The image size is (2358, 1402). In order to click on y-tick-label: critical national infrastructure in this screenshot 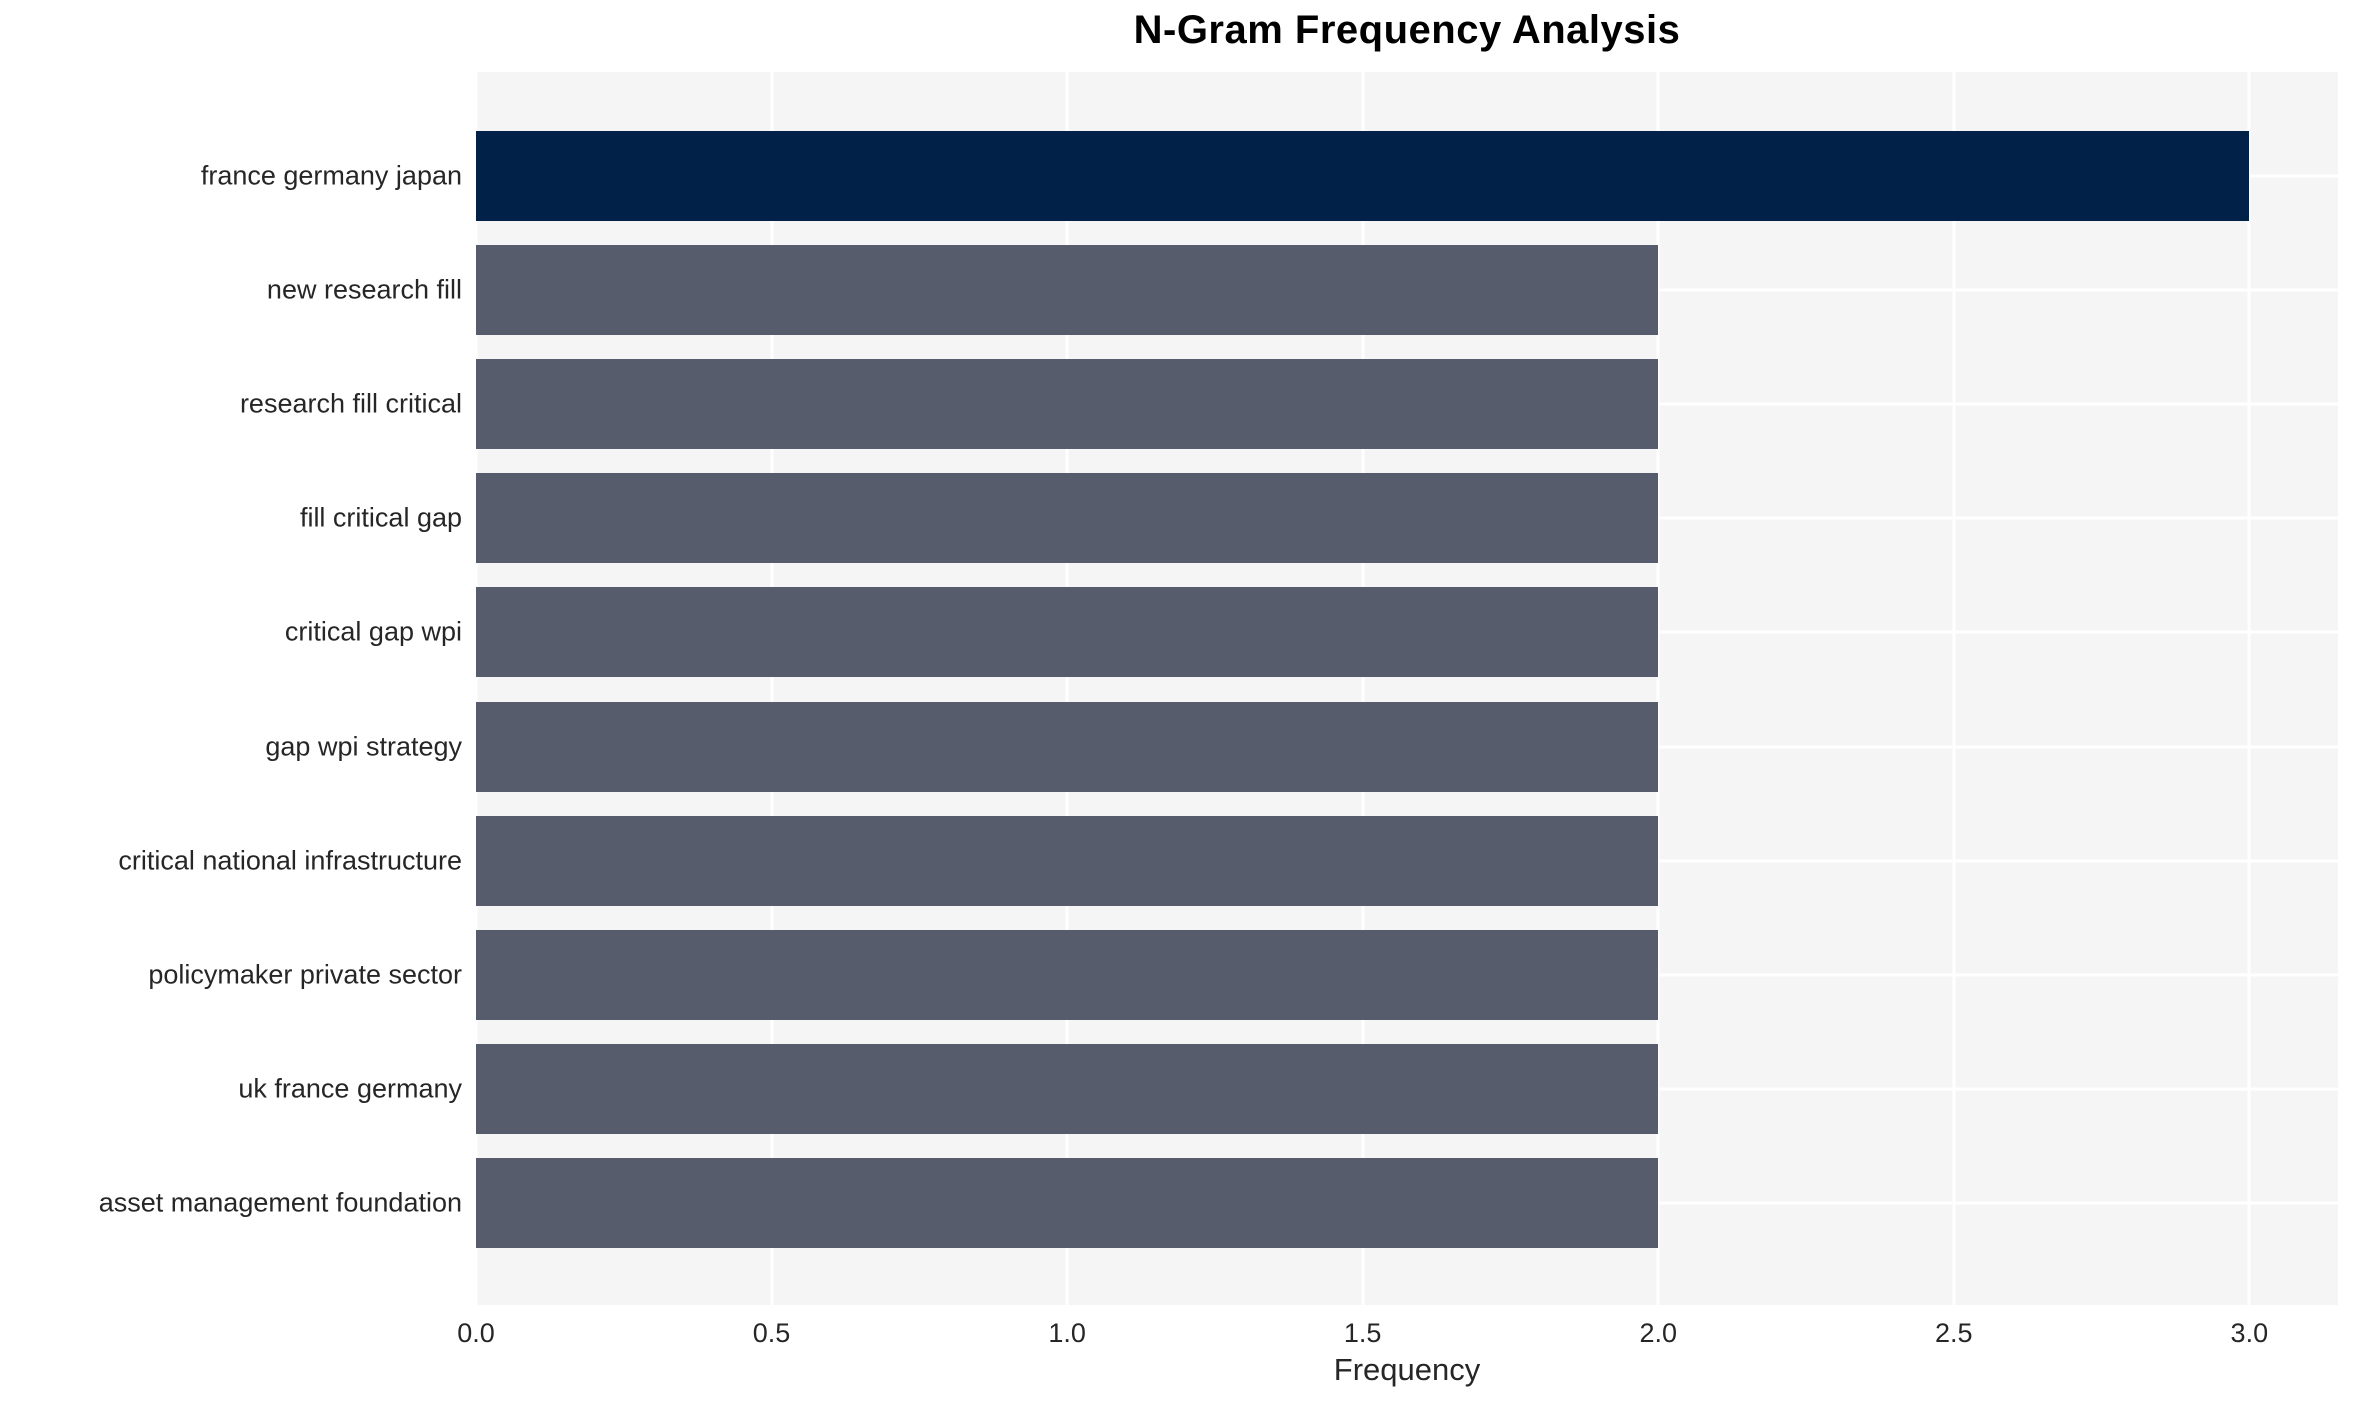, I will do `click(290, 860)`.